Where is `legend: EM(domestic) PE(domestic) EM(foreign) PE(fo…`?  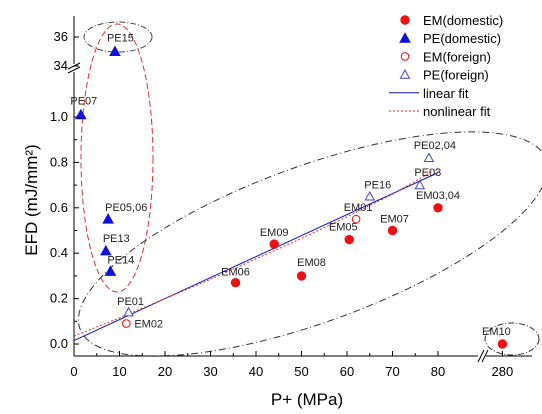 legend: EM(domestic) PE(domestic) EM(foreign) PE(fo… is located at coordinates (446, 66).